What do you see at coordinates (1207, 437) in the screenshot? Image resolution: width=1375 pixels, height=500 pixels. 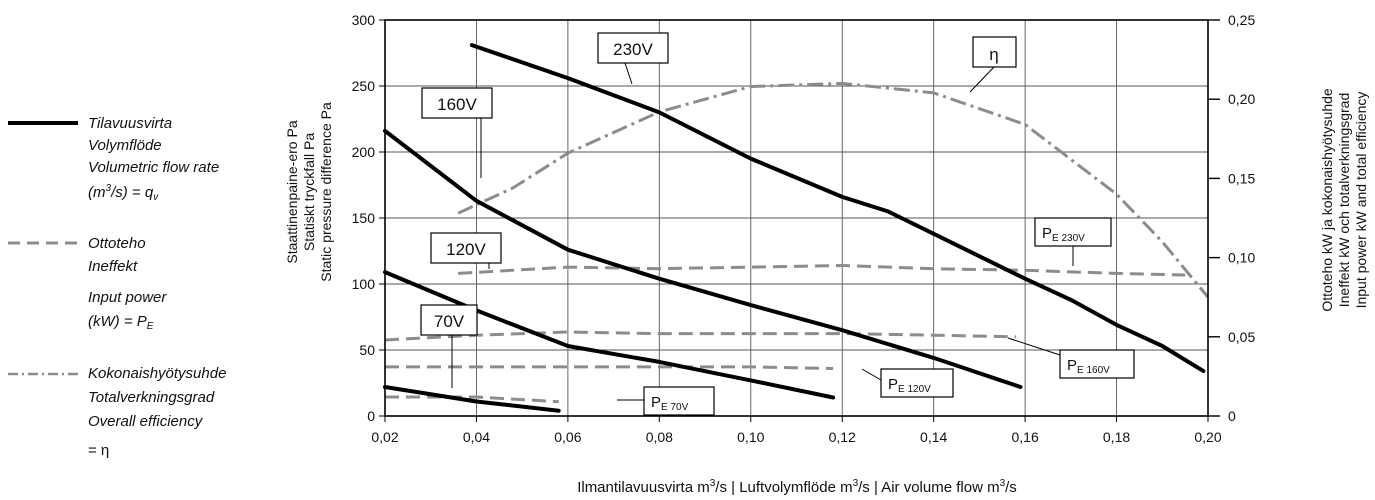 I see `x-tick-label: 0,20` at bounding box center [1207, 437].